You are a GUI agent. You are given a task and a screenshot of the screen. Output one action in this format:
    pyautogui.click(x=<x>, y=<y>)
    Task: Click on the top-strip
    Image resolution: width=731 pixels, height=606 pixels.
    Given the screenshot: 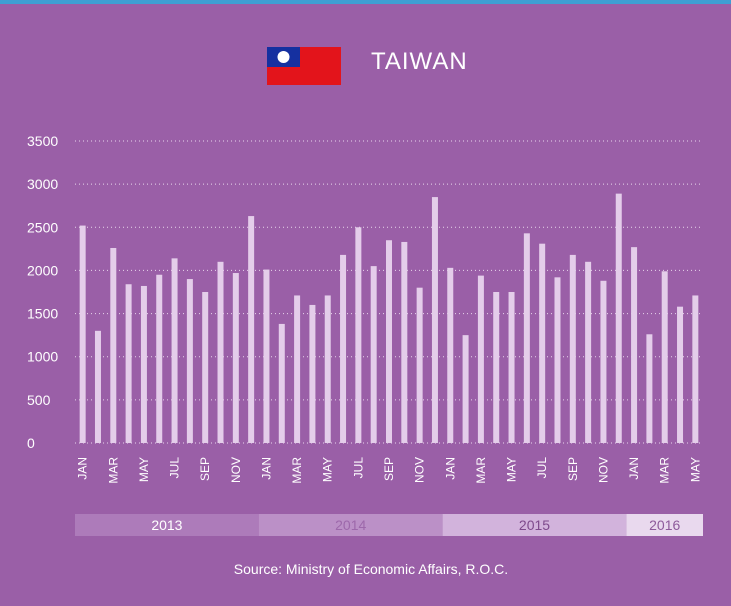 What is the action you would take?
    pyautogui.click(x=365, y=2)
    